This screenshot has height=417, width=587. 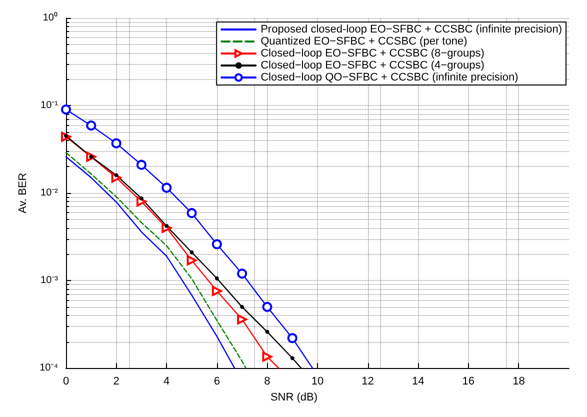 What do you see at coordinates (267, 382) in the screenshot?
I see `x-tick-label: 8` at bounding box center [267, 382].